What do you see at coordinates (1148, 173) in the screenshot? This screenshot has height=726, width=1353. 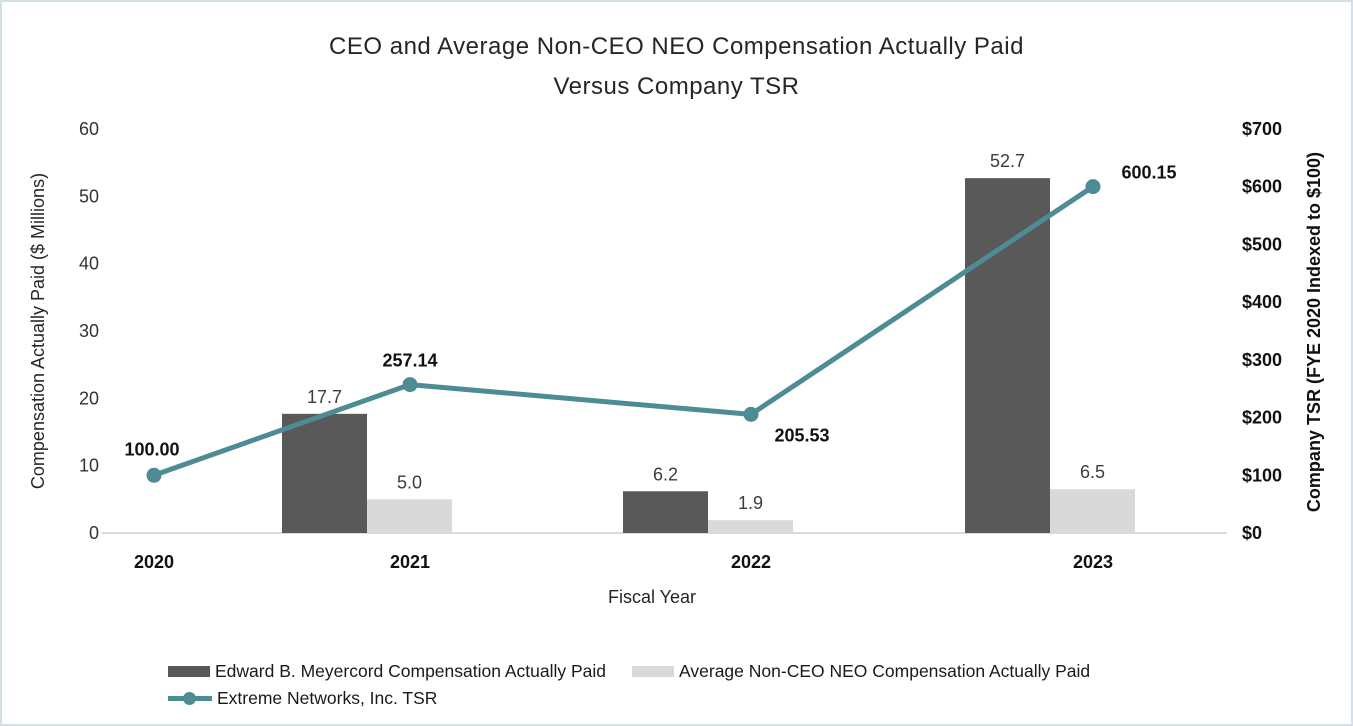 I see `tsr-value-label: 600.15` at bounding box center [1148, 173].